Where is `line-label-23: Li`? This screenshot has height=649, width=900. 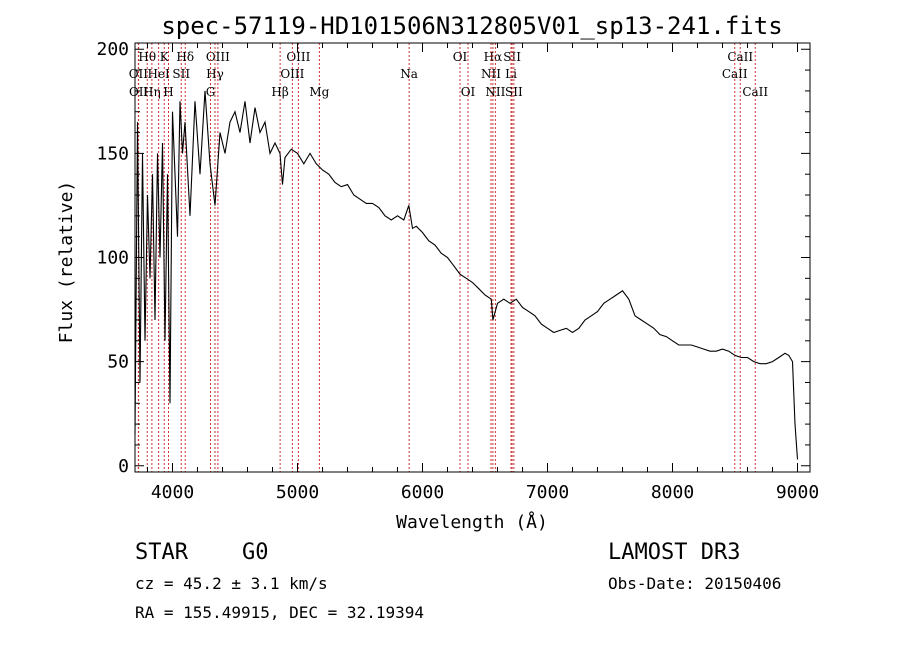 line-label-23: Li is located at coordinates (511, 74).